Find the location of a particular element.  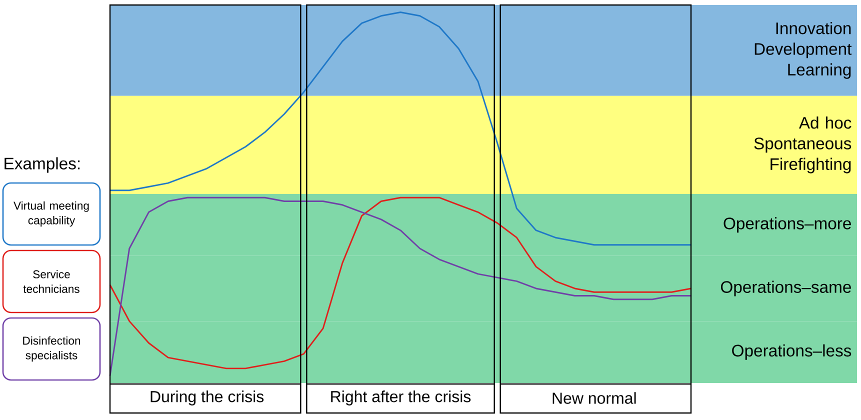

legend-label: Virtual meeting capability is located at coordinates (51, 214).